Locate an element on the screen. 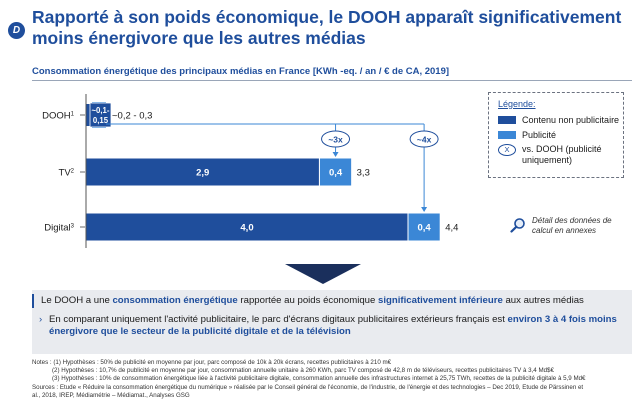  chart-title-rule is located at coordinates (332, 80).